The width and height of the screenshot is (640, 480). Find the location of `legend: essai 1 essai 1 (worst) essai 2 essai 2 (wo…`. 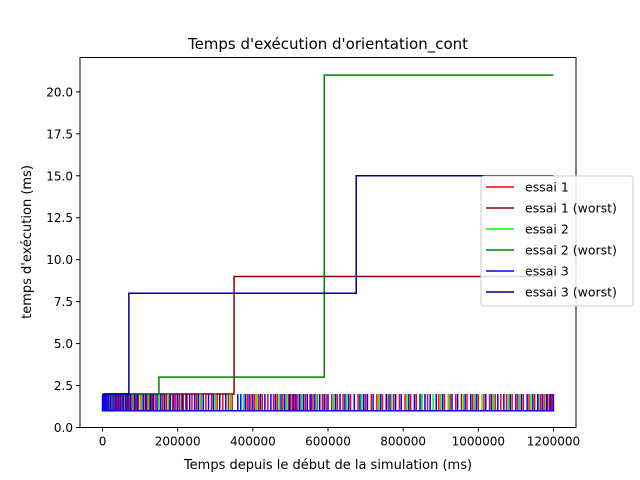

legend: essai 1 essai 1 (worst) essai 2 essai 2 (wo… is located at coordinates (557, 241).